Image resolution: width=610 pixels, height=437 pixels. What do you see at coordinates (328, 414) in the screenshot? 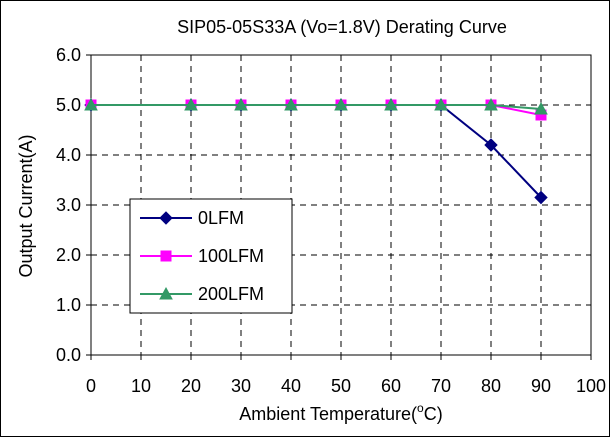
I see `x-axis-title-main: Ambient Temperature(` at bounding box center [328, 414].